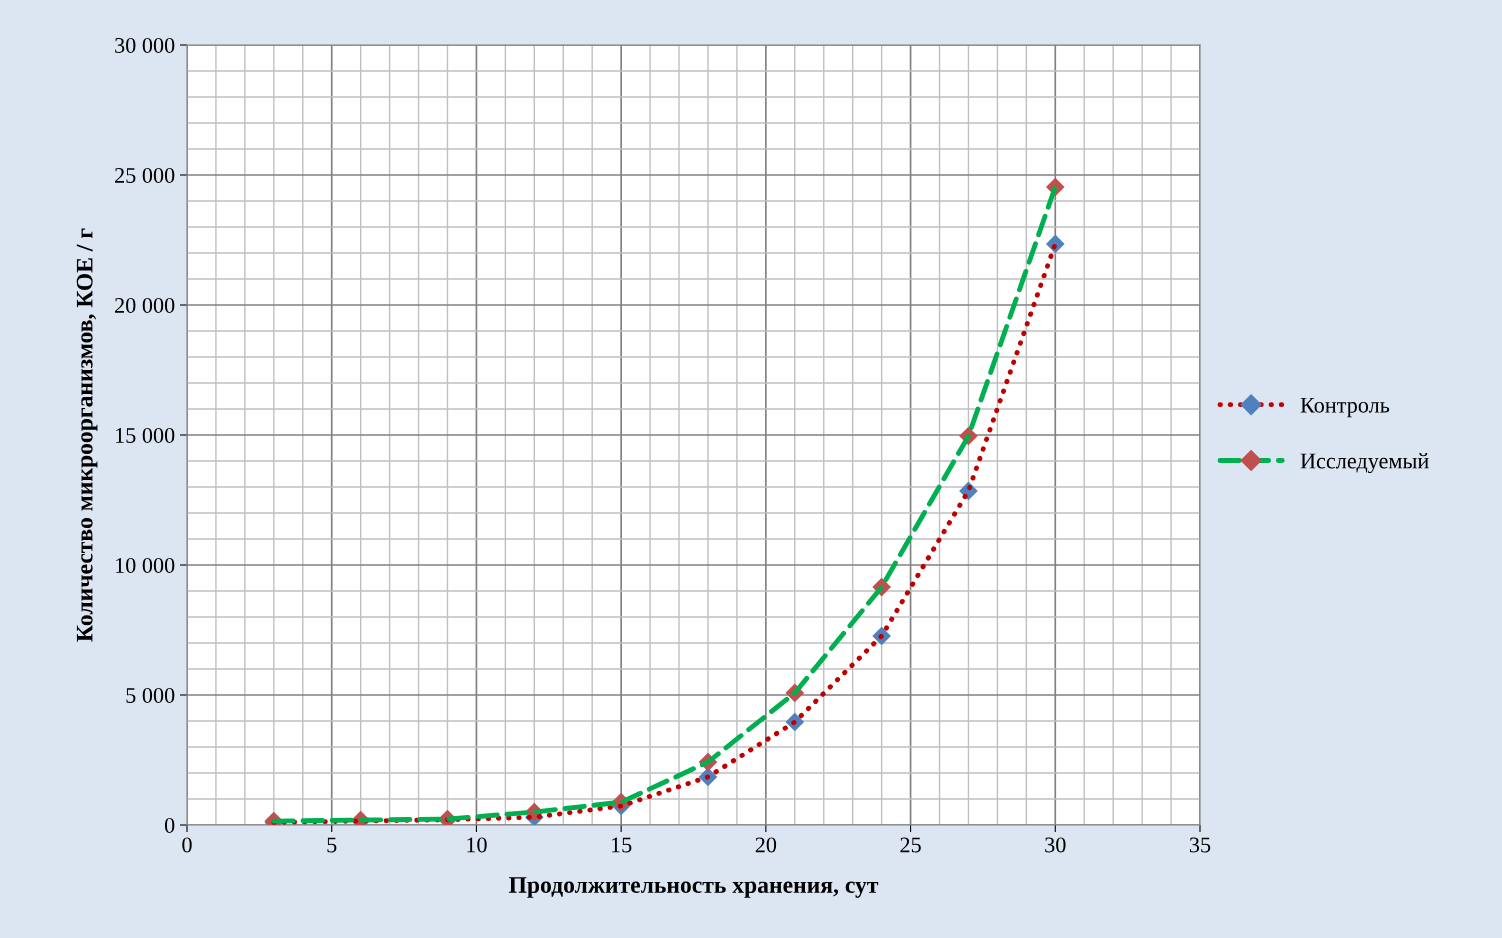 This screenshot has width=1502, height=938. I want to click on x-tick-label: 35, so click(1200, 845).